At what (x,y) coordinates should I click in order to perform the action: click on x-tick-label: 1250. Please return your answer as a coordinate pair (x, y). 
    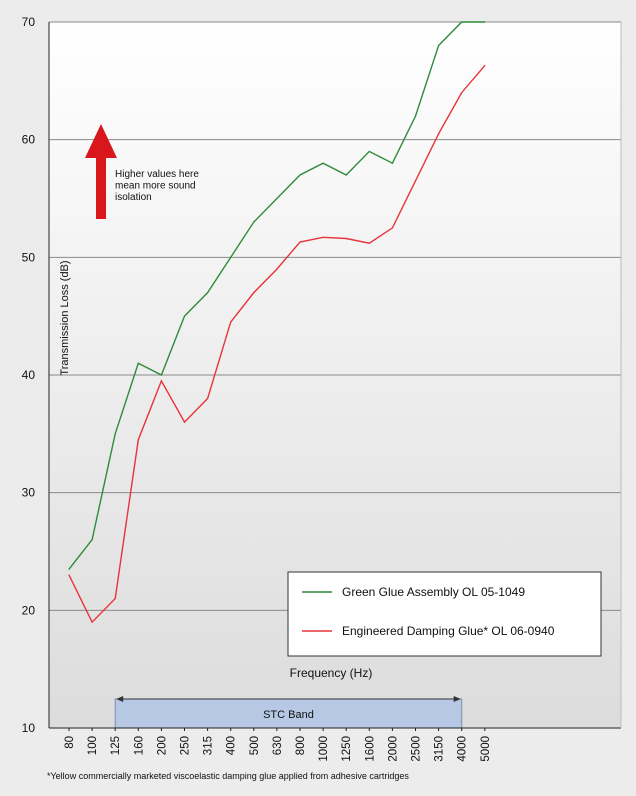
    Looking at the image, I should click on (347, 749).